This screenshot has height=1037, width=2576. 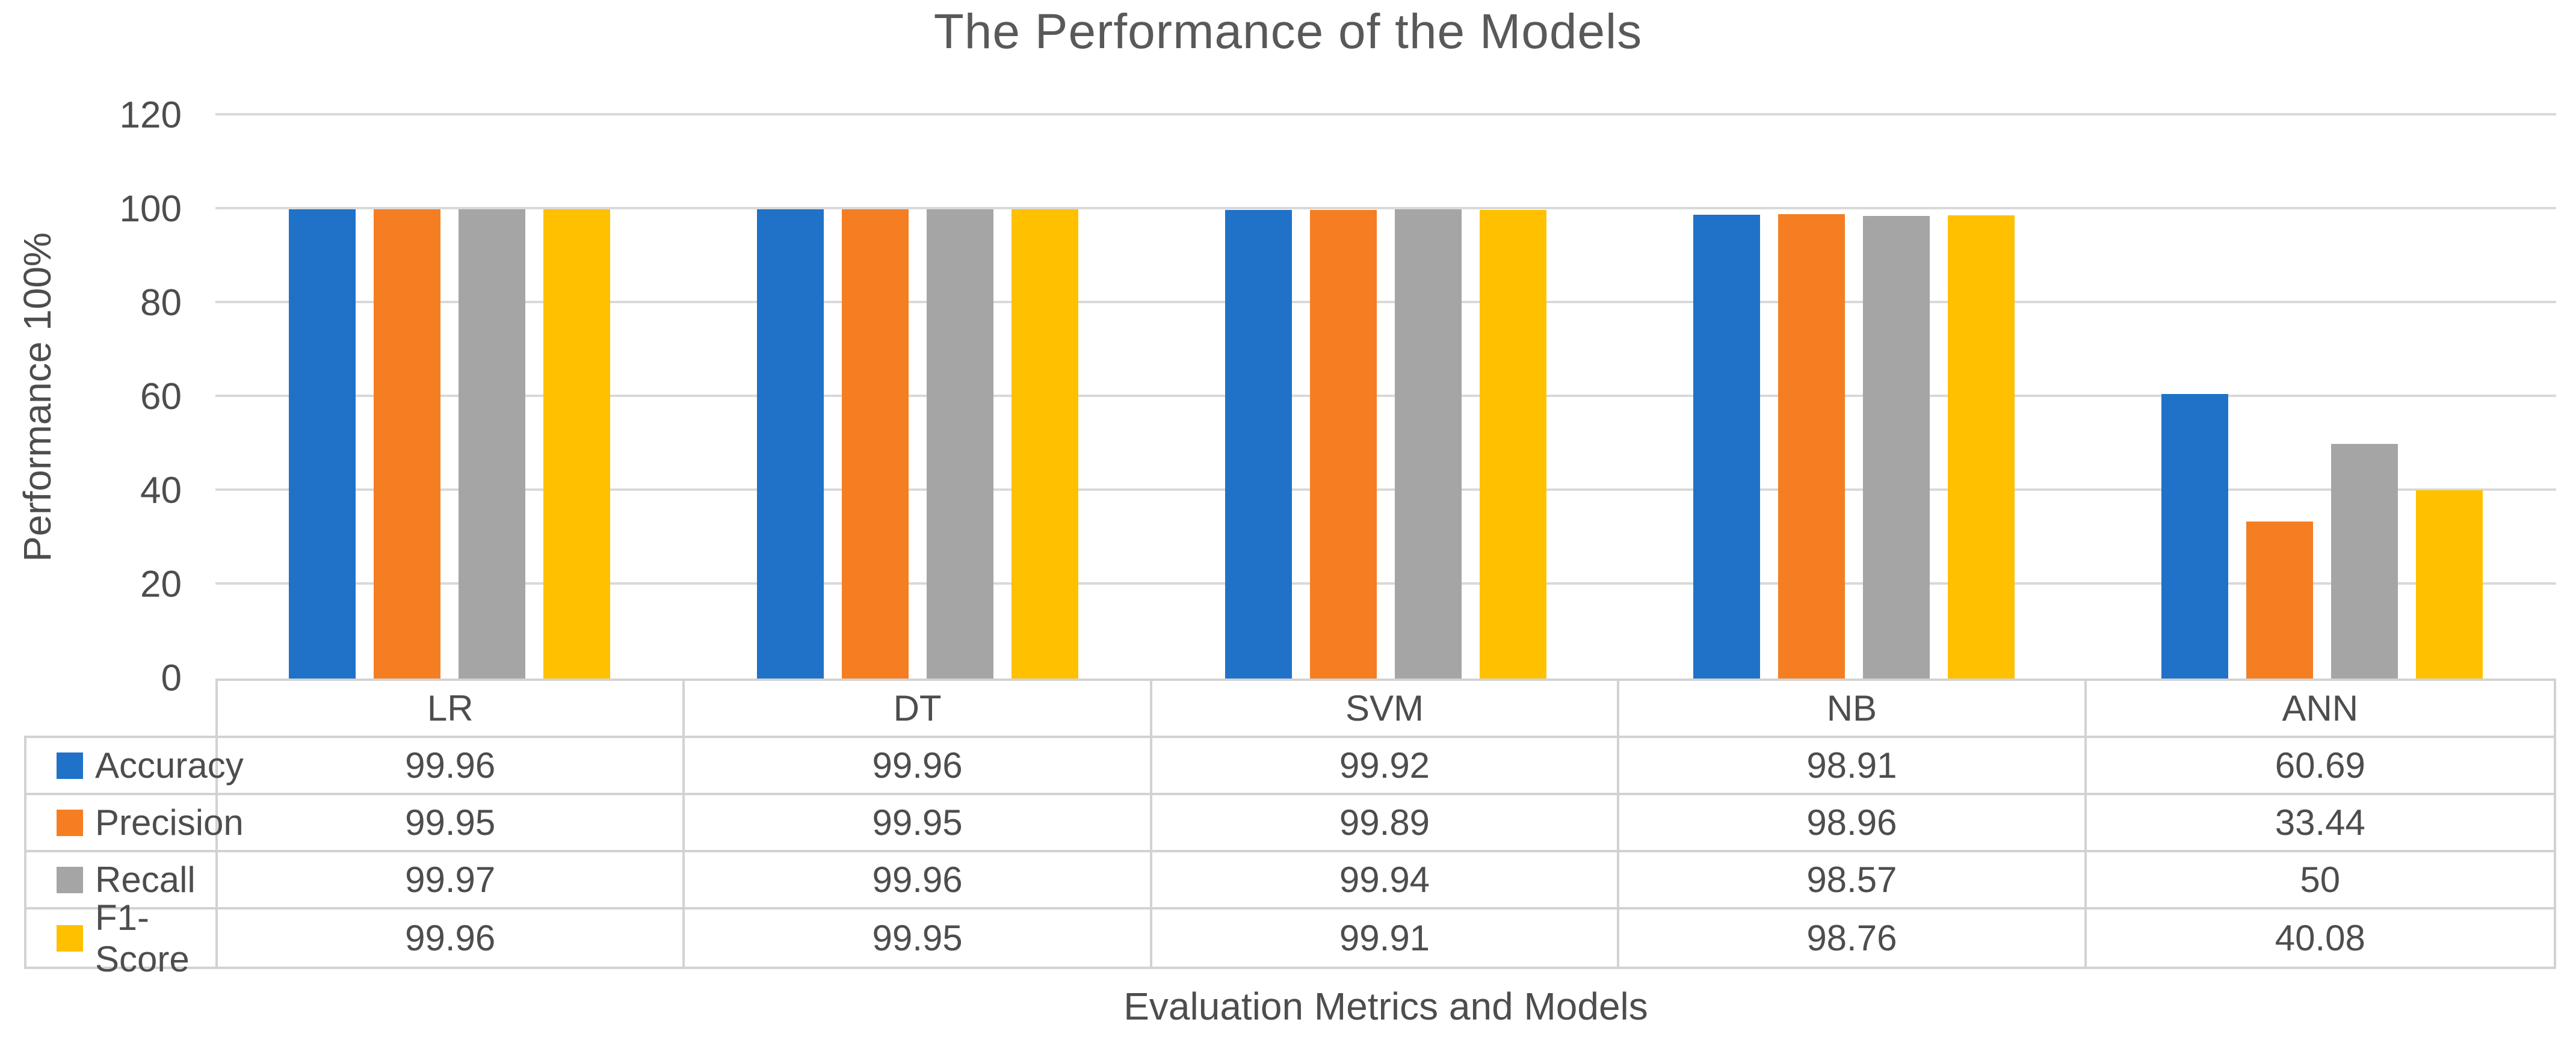 What do you see at coordinates (407, 444) in the screenshot?
I see `bar-precision-lr` at bounding box center [407, 444].